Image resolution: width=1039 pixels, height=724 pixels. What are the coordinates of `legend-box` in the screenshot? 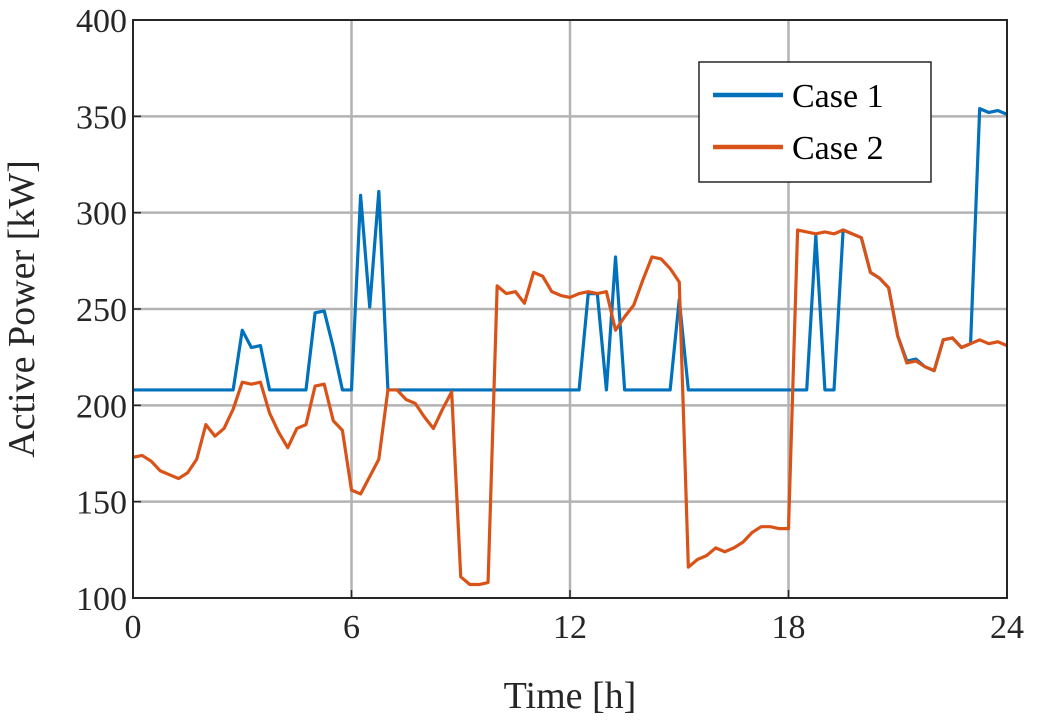 It's located at (815, 122).